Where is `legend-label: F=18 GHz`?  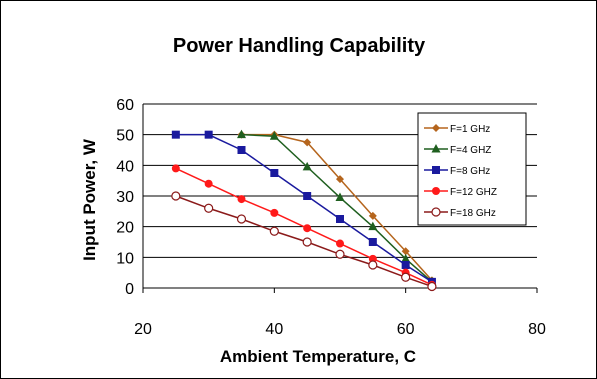
legend-label: F=18 GHz is located at coordinates (473, 213).